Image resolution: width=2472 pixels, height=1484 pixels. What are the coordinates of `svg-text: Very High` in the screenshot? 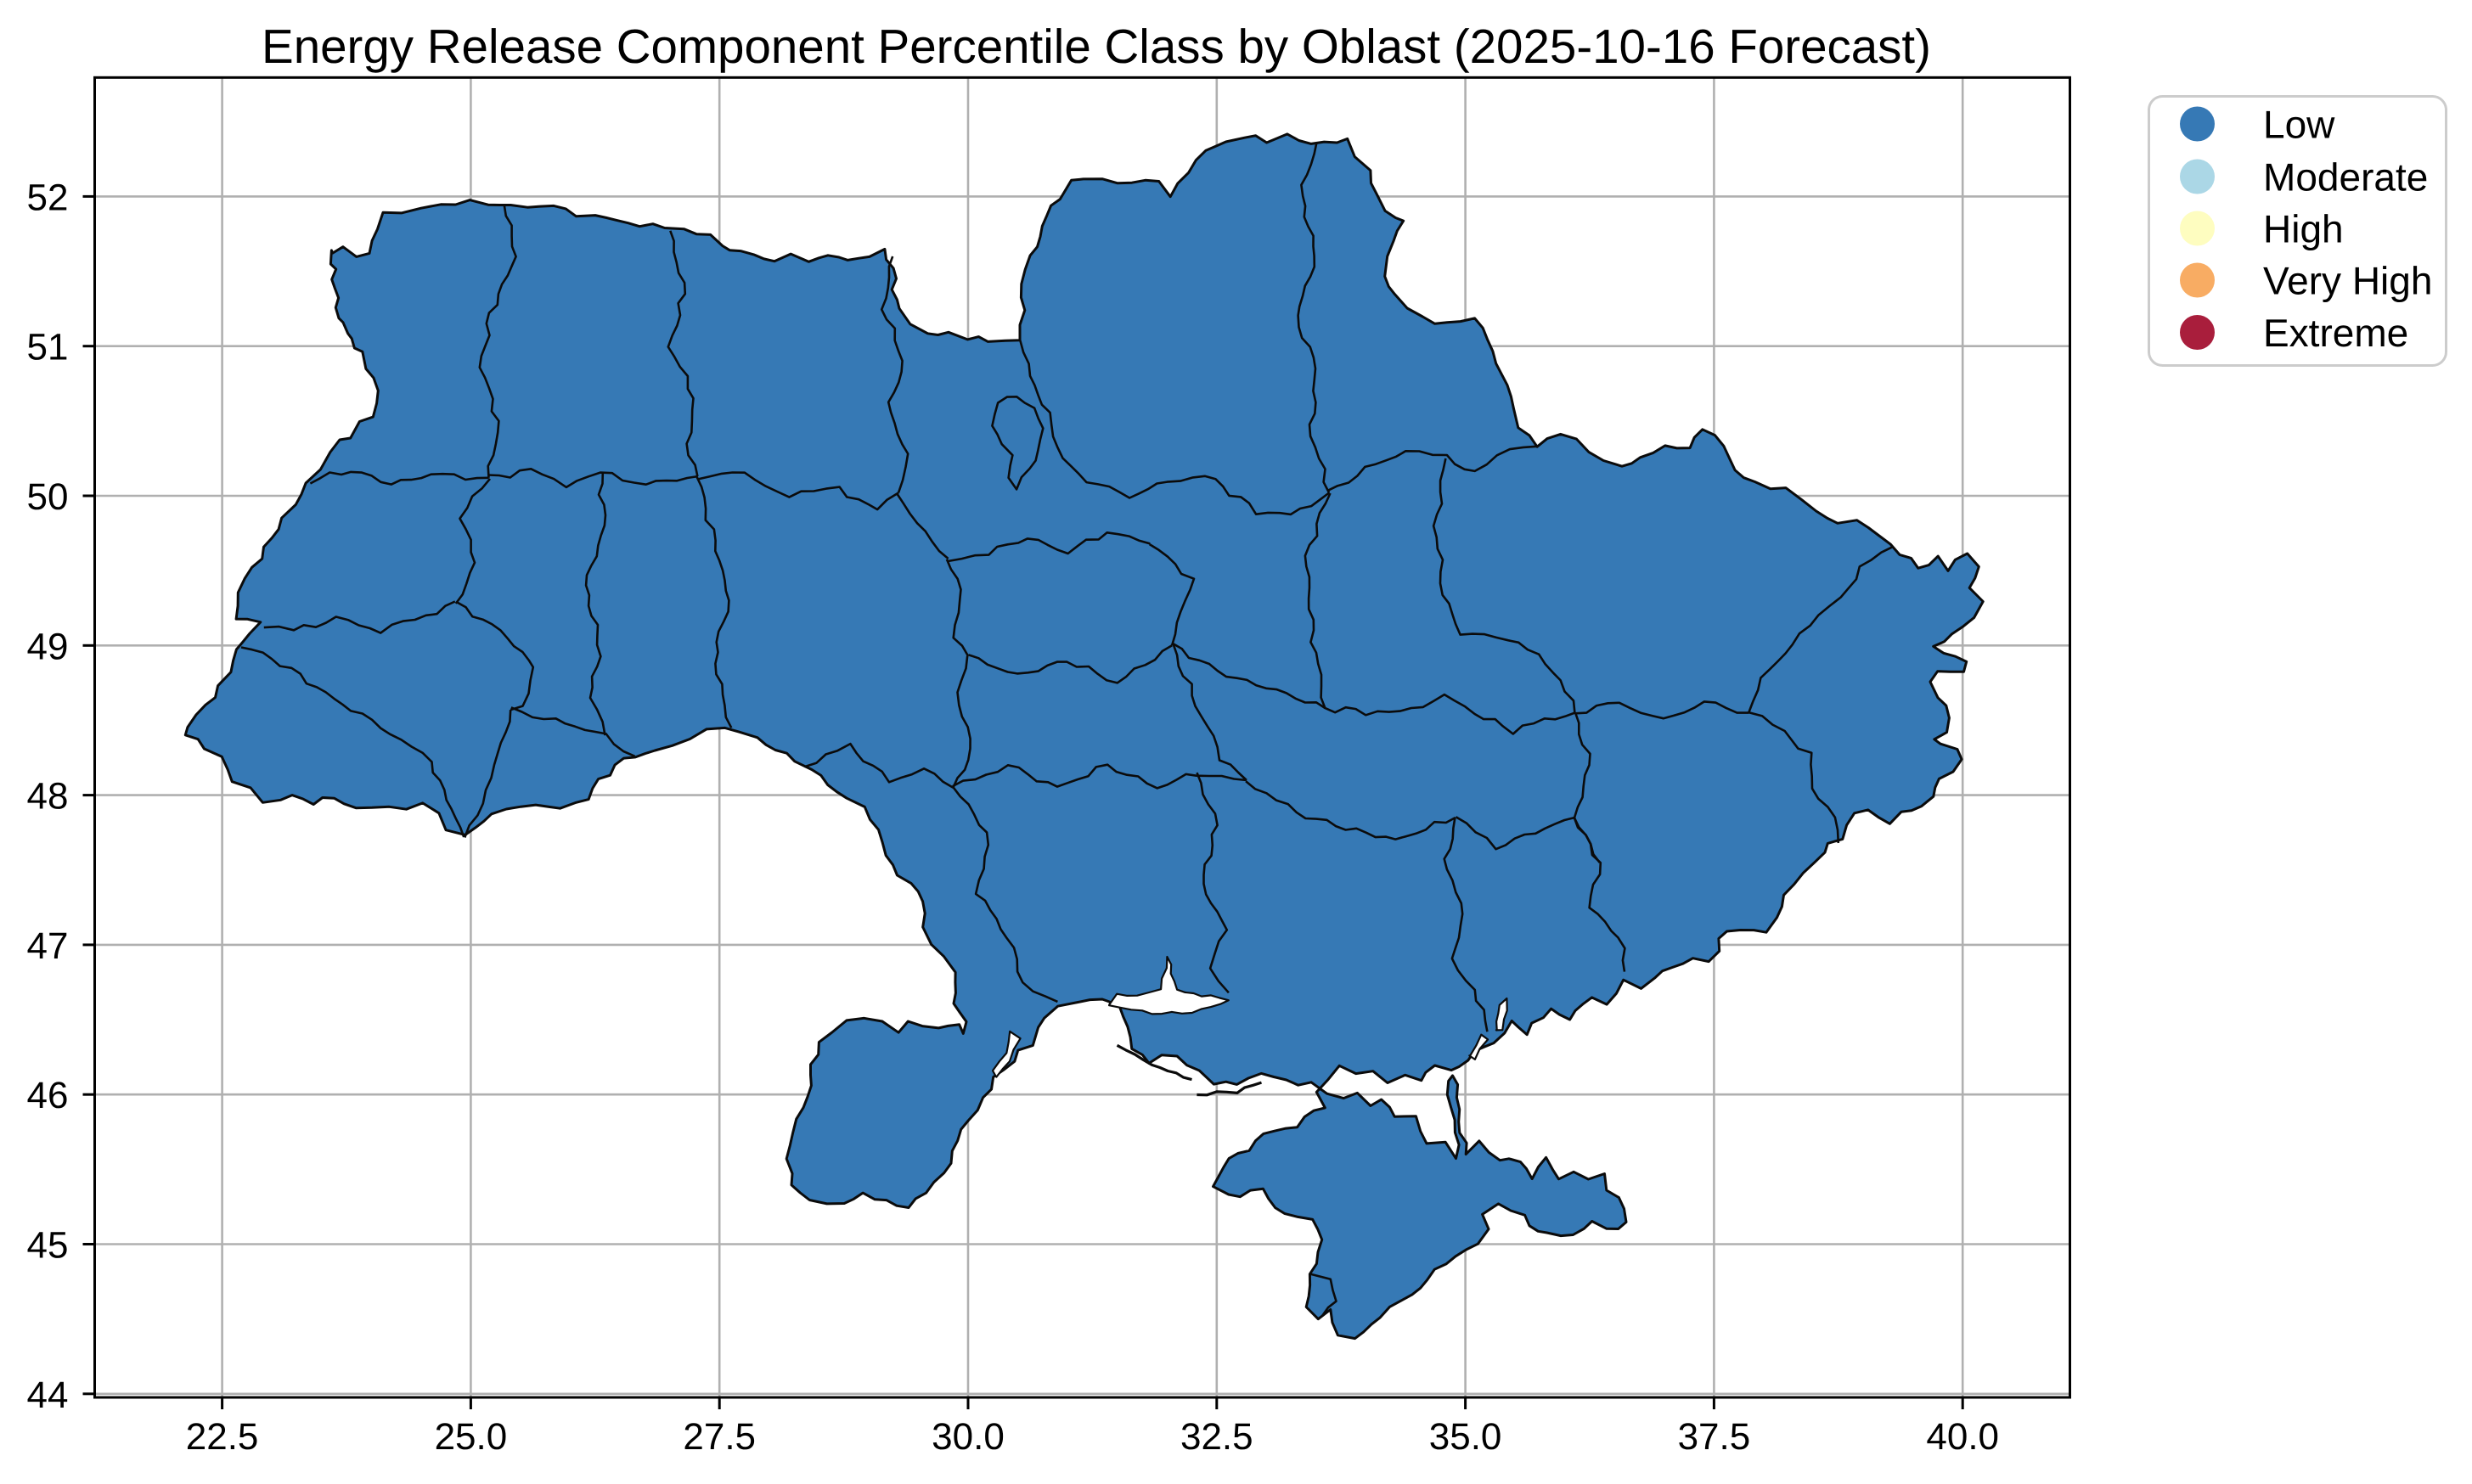 It's located at (2347, 281).